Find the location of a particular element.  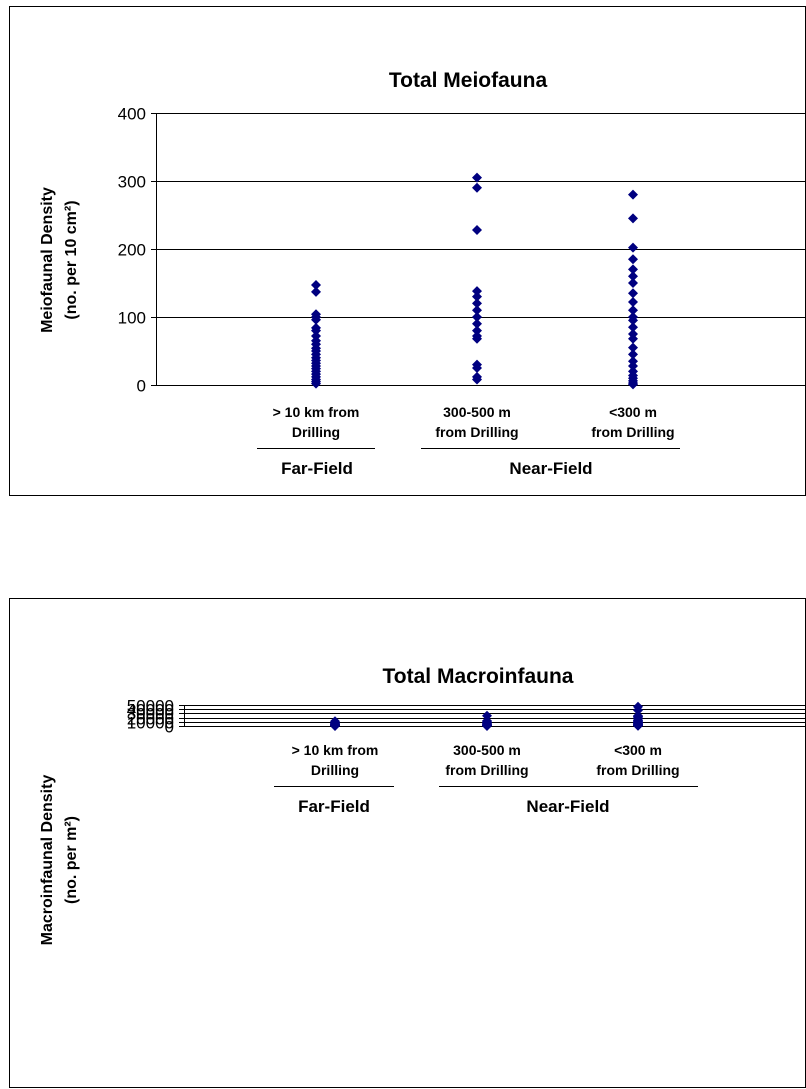

chart-2-ytick-label: 50000 is located at coordinates (150, 706).